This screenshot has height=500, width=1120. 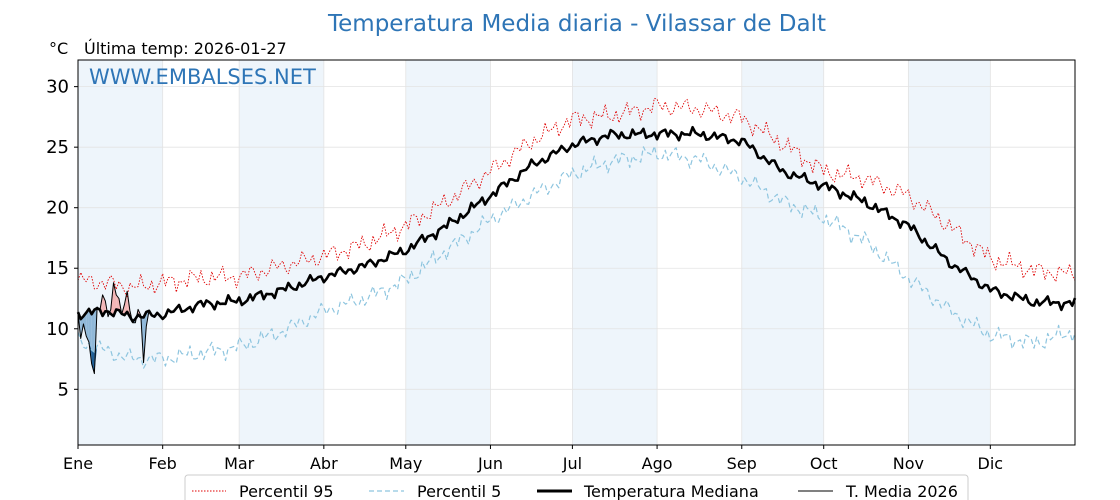 I want to click on x-tick-label: Jul, so click(x=572, y=463).